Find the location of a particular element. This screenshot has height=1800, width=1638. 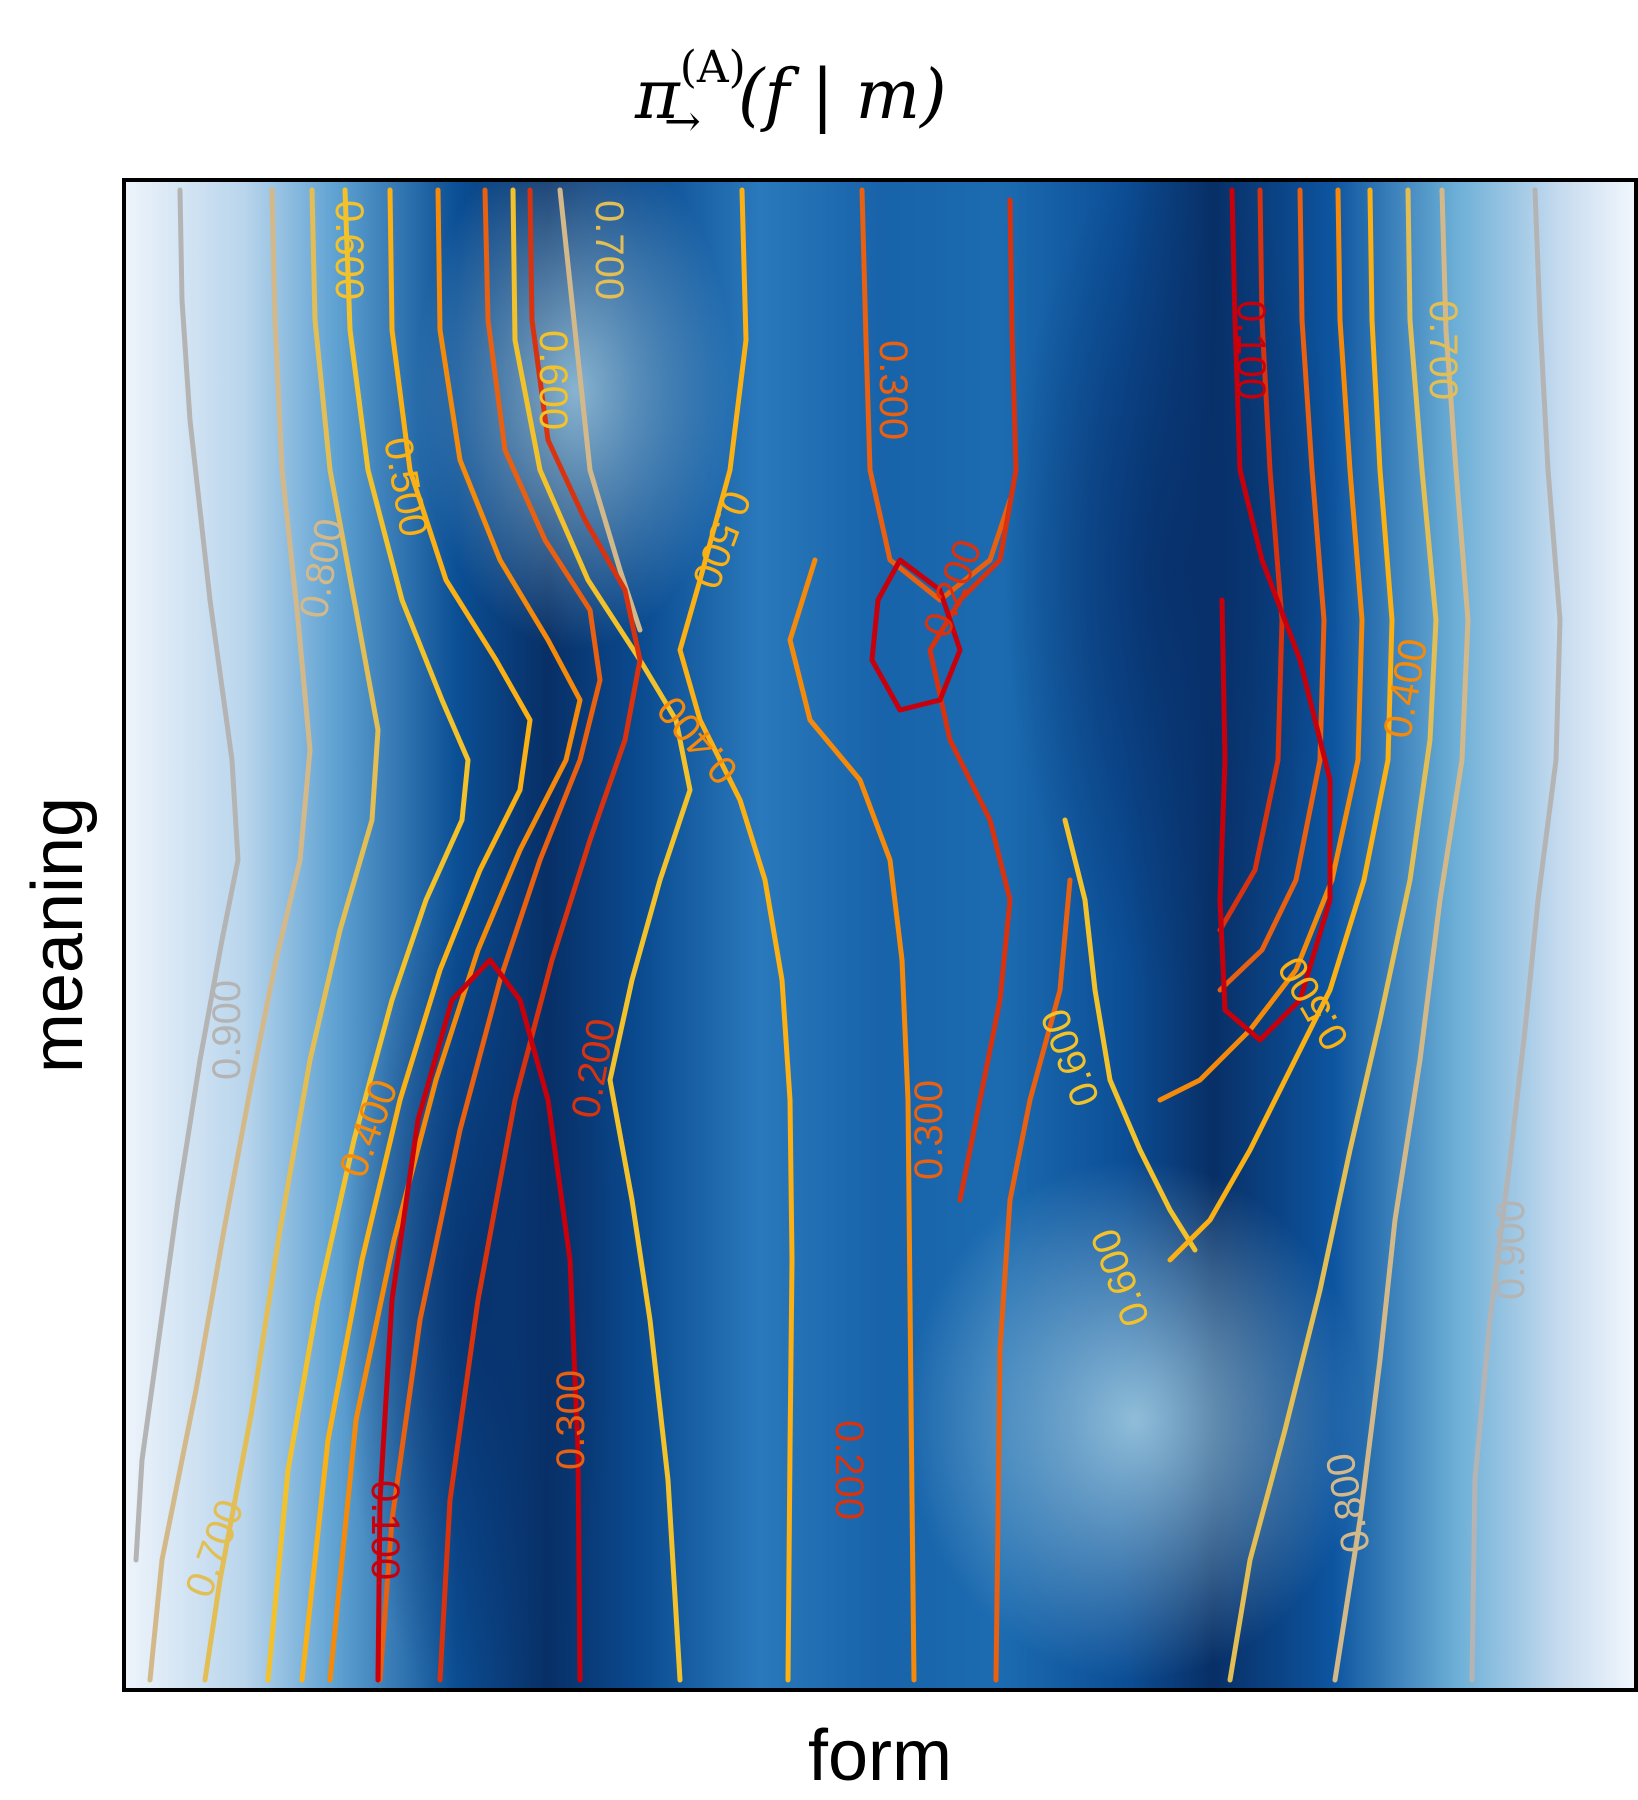

chart-title: π(A)(f | m) is located at coordinates (790, 88).